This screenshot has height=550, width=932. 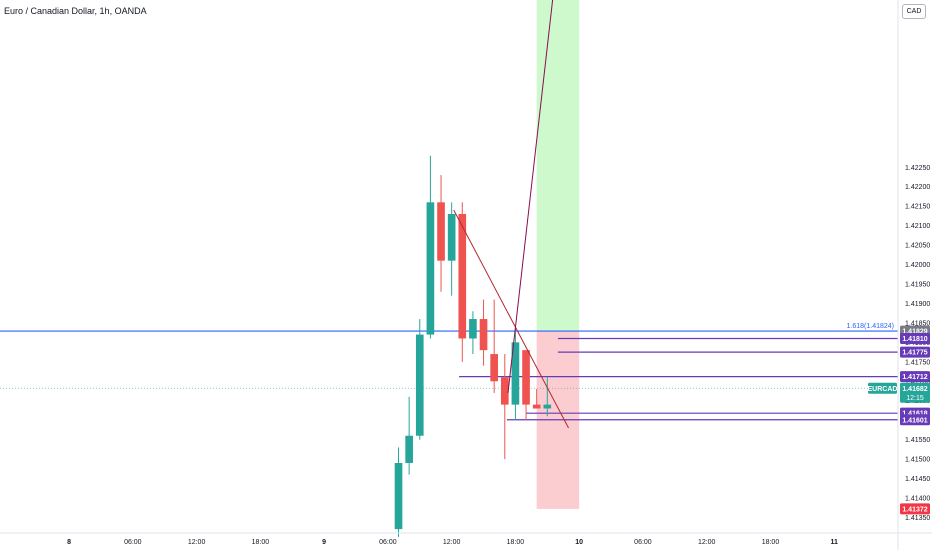 What do you see at coordinates (917, 187) in the screenshot?
I see `y-tick-label: 1.42200` at bounding box center [917, 187].